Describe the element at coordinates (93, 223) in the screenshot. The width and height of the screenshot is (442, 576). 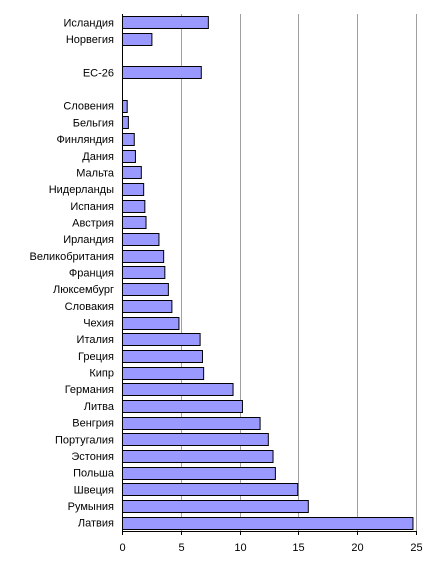
I see `category-label: Австрия` at that location.